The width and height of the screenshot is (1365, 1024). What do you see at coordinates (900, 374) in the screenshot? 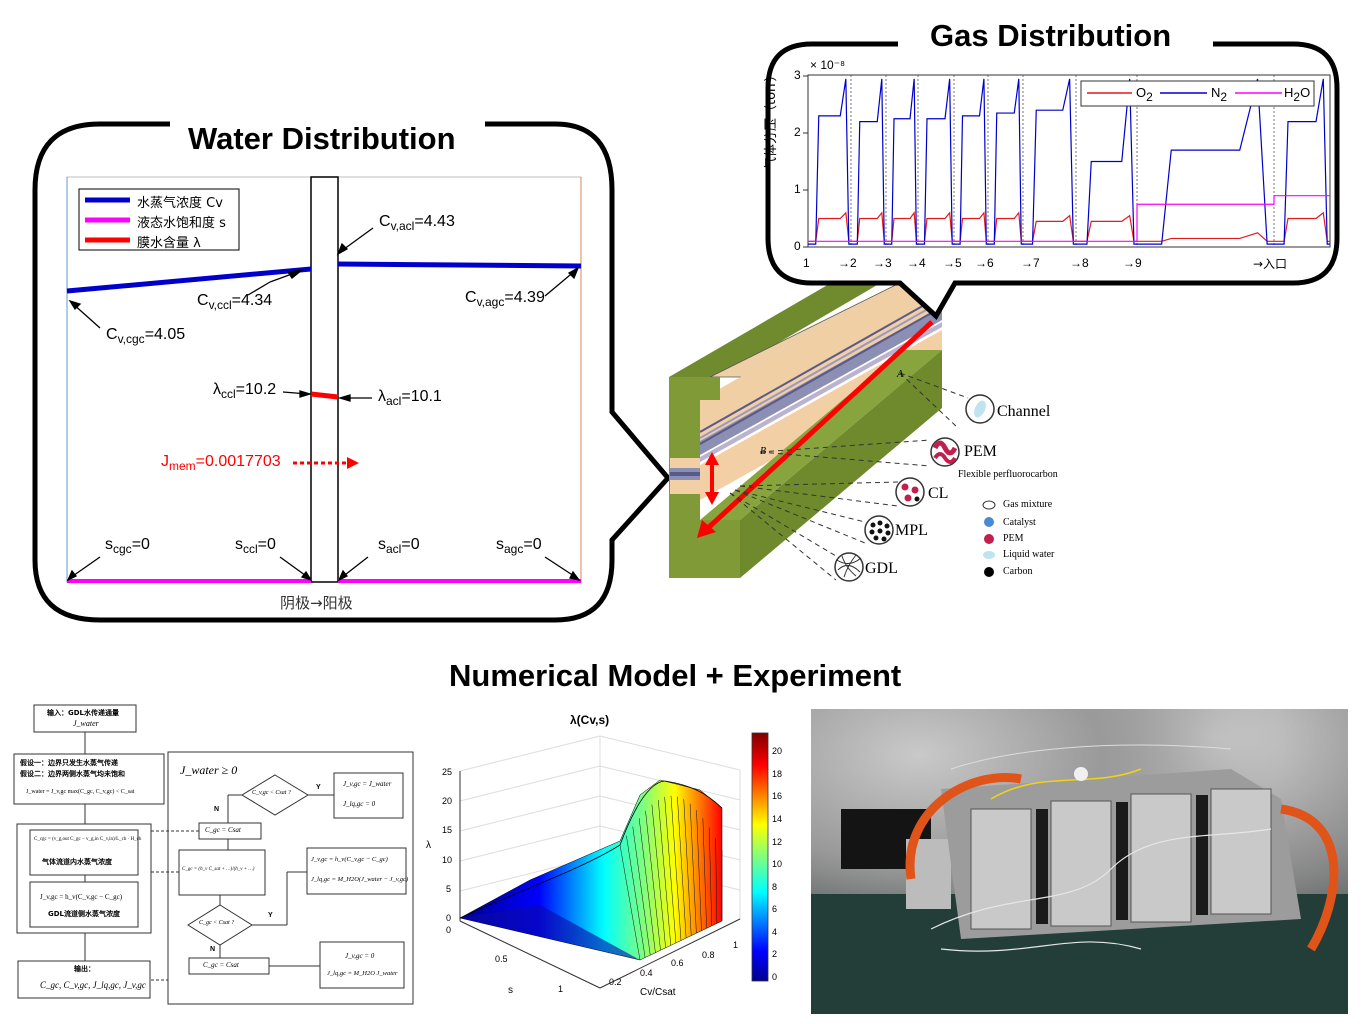
I see `mark-a: A` at bounding box center [900, 374].